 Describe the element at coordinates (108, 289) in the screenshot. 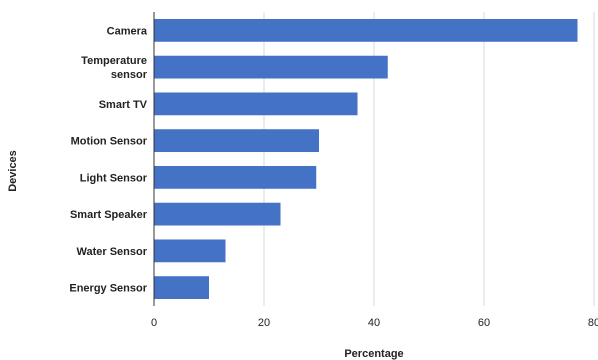

I see `category-label: Energy Sensor` at that location.